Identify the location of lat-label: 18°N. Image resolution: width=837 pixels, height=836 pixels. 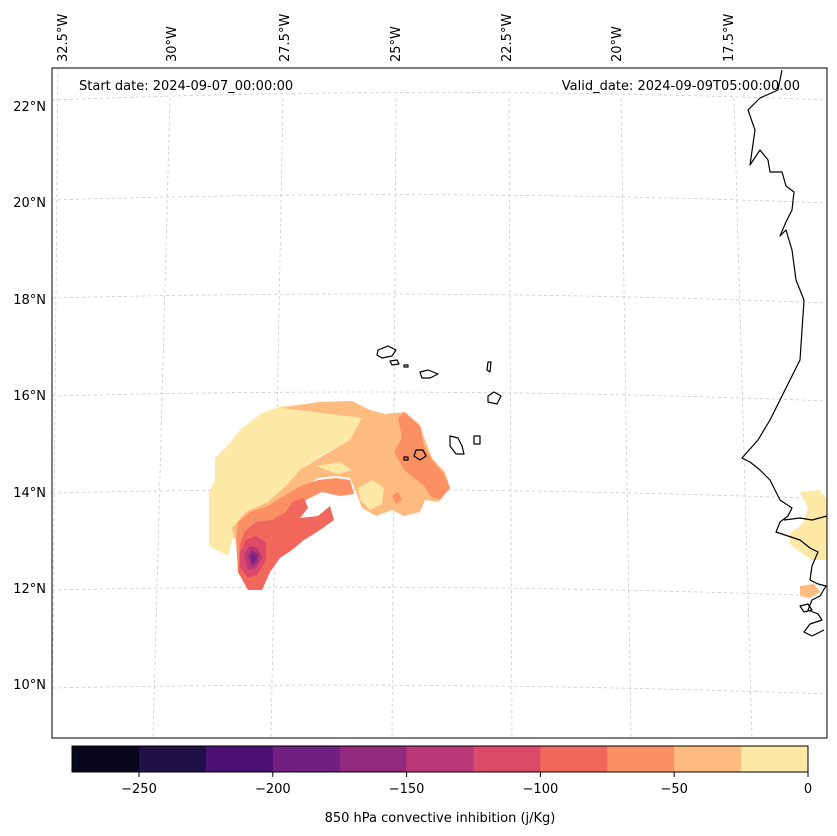
(29, 300).